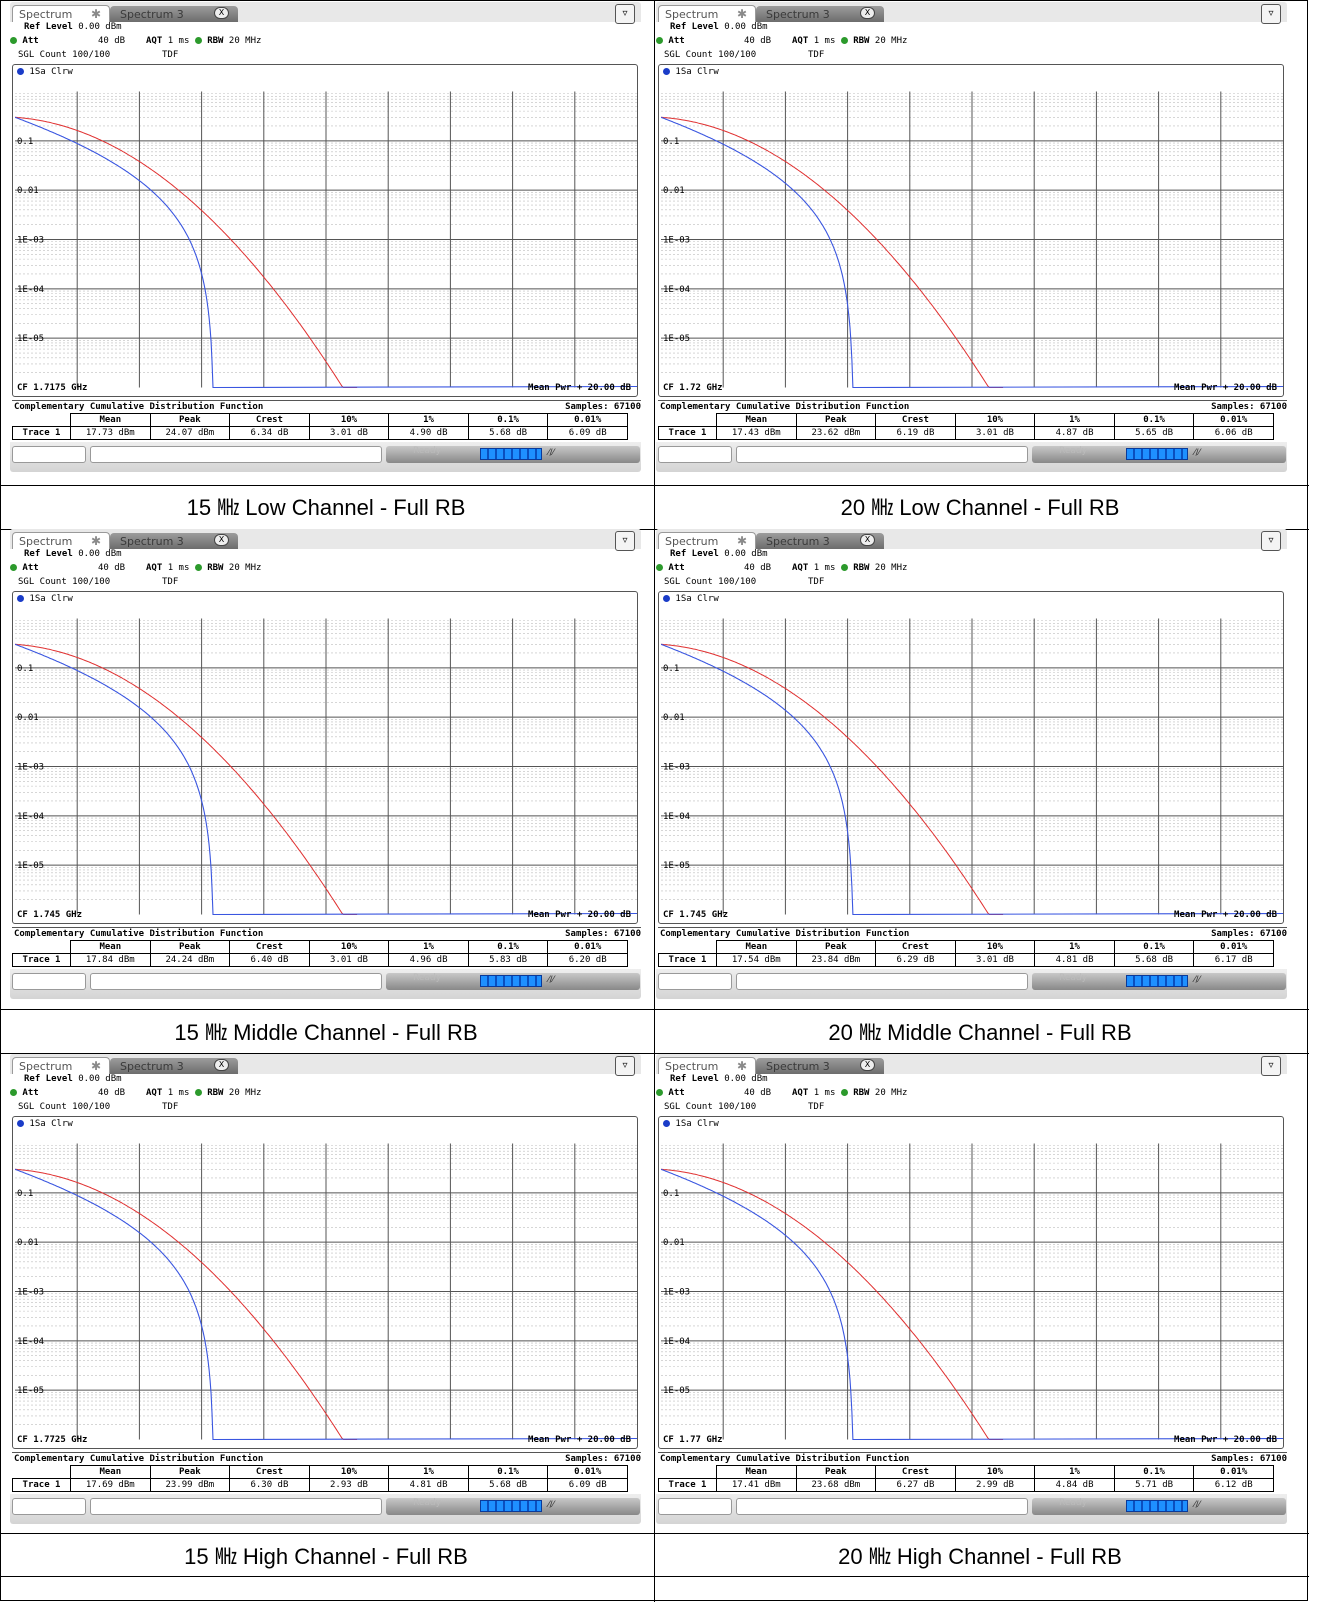 Image resolution: width=1320 pixels, height=1602 pixels. Describe the element at coordinates (325, 1065) in the screenshot. I see `tab-bar: Spectrum ✱ Spectrum 3 X ▿` at that location.